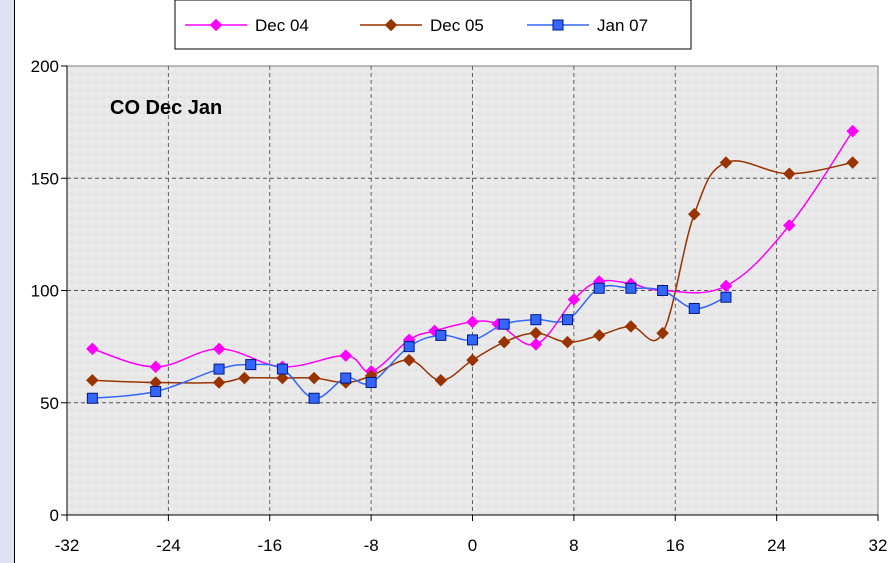 The height and width of the screenshot is (563, 893). What do you see at coordinates (622, 25) in the screenshot?
I see `legend-label: Jan 07` at bounding box center [622, 25].